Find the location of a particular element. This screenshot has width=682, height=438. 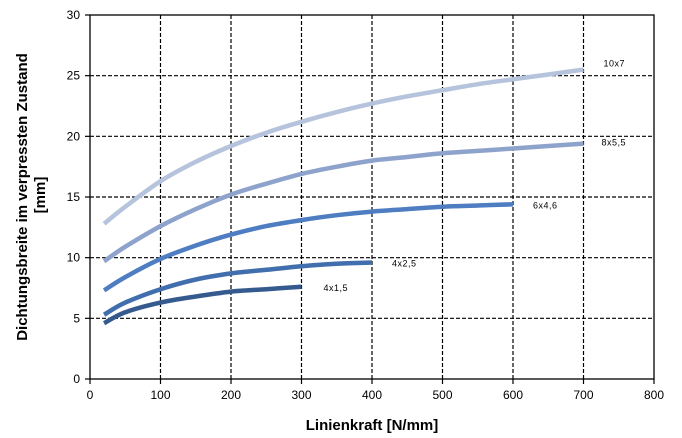

x-tick-label: 300 is located at coordinates (301, 395).